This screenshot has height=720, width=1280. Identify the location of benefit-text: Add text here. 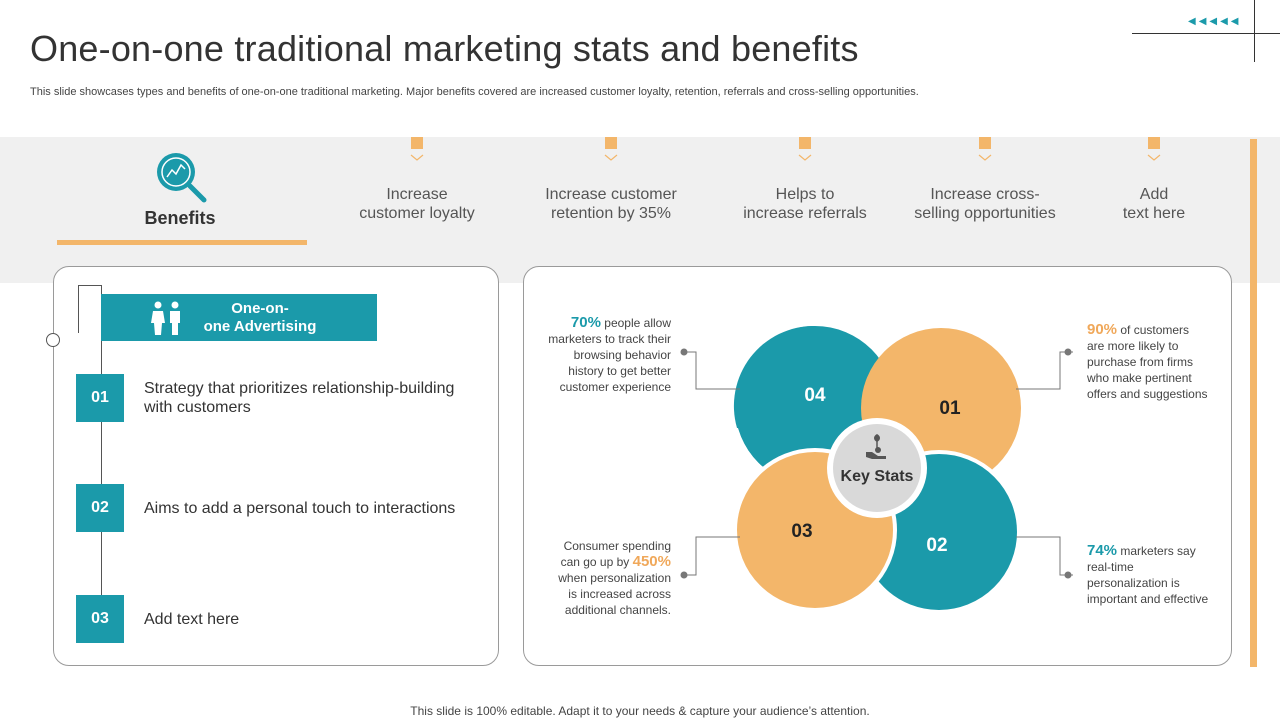
(1154, 204).